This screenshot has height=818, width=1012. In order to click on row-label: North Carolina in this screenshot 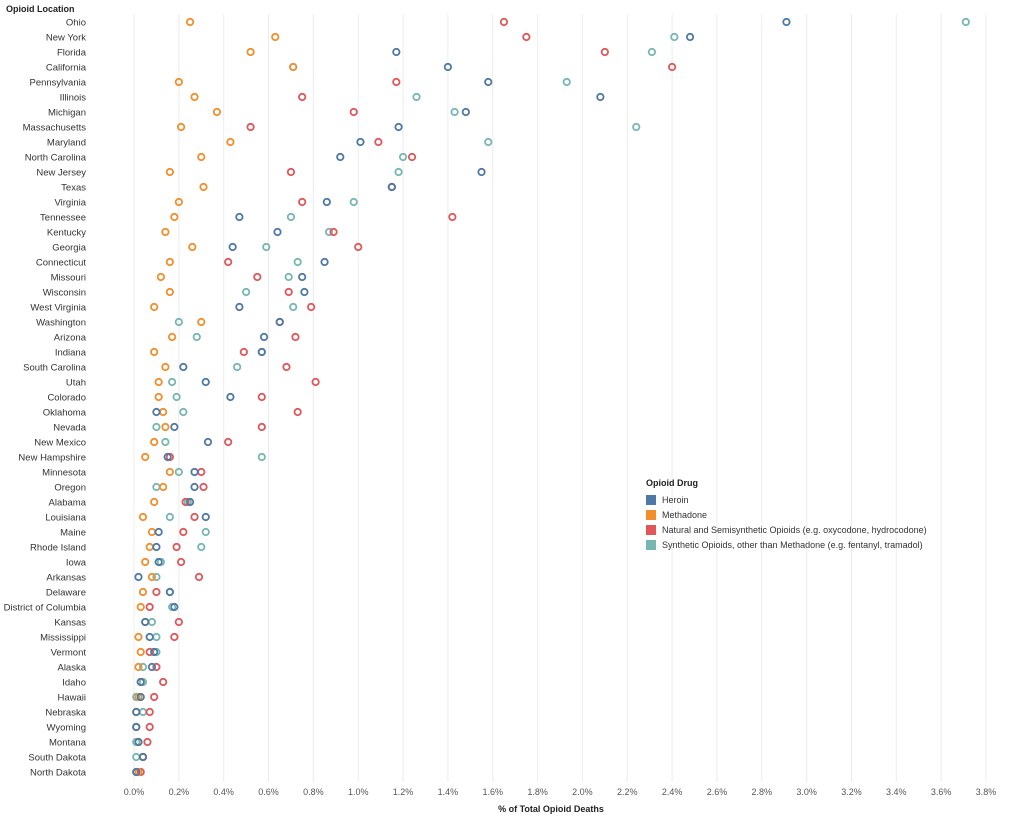, I will do `click(56, 158)`.